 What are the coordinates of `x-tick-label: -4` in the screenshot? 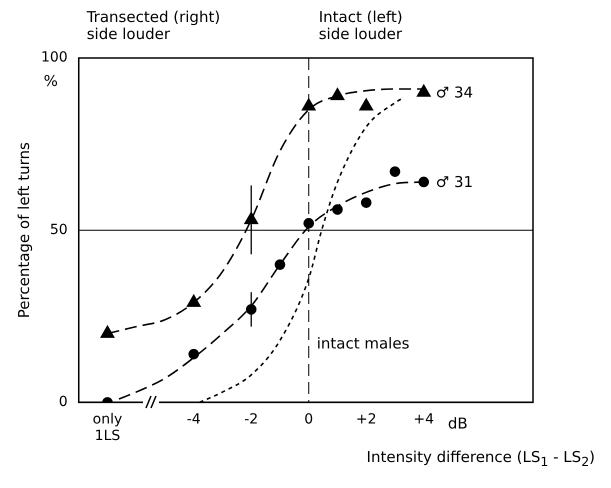 It's located at (193, 419).